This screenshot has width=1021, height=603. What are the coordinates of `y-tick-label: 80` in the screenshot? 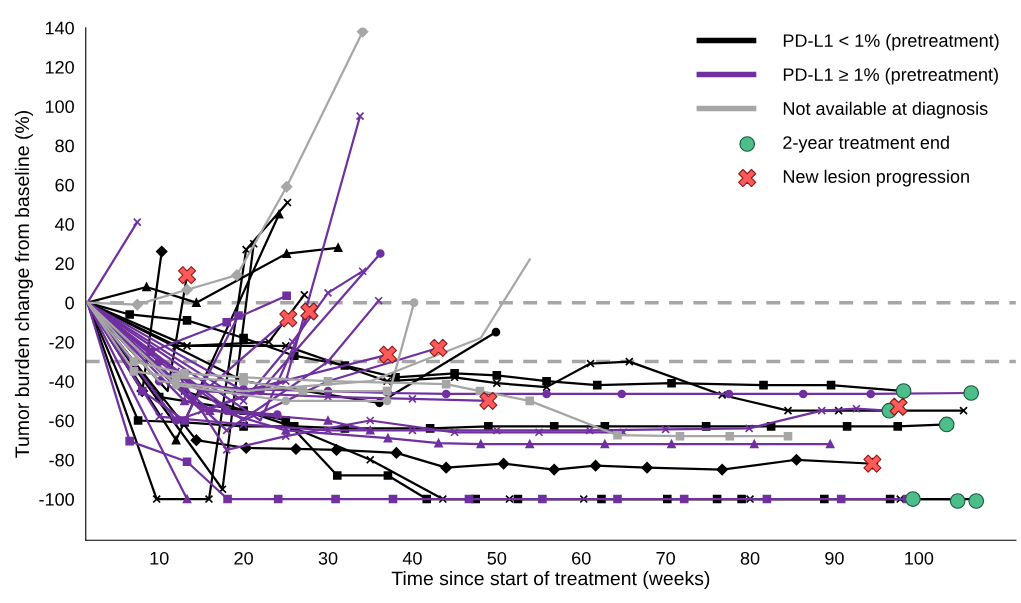 It's located at (64, 146).